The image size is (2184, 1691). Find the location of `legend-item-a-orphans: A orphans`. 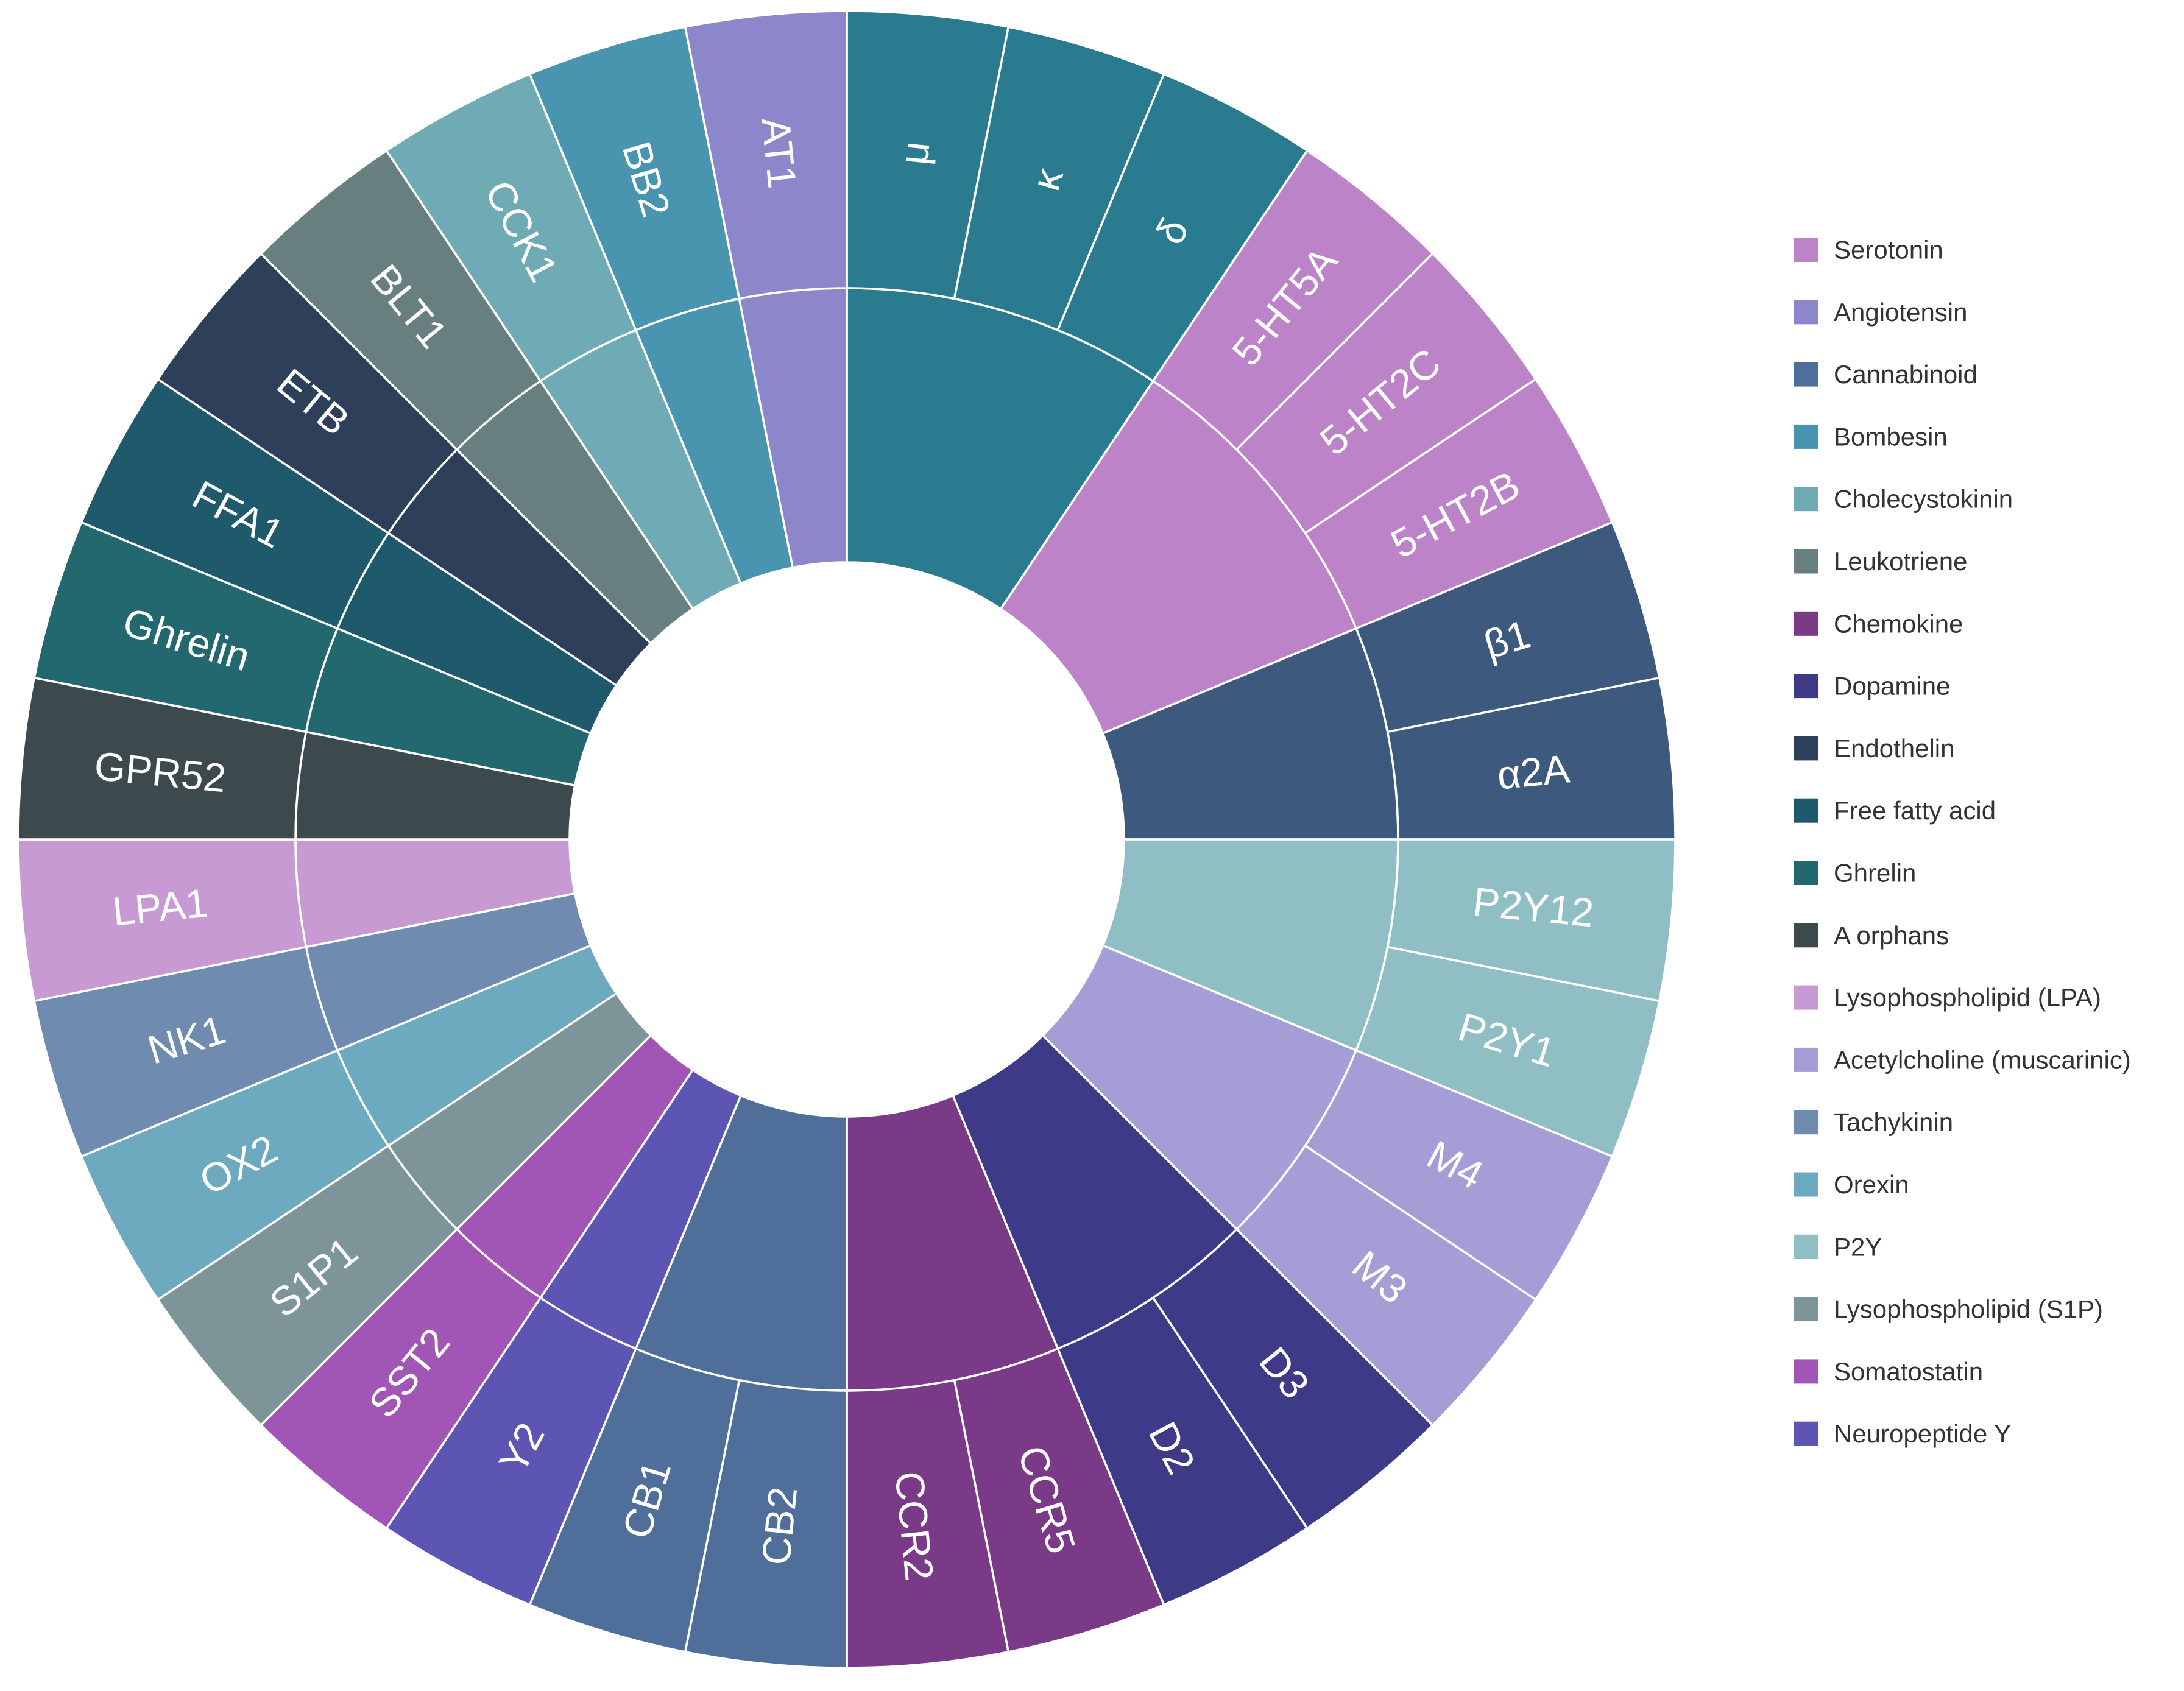

legend-item-a-orphans: A orphans is located at coordinates (1871, 936).